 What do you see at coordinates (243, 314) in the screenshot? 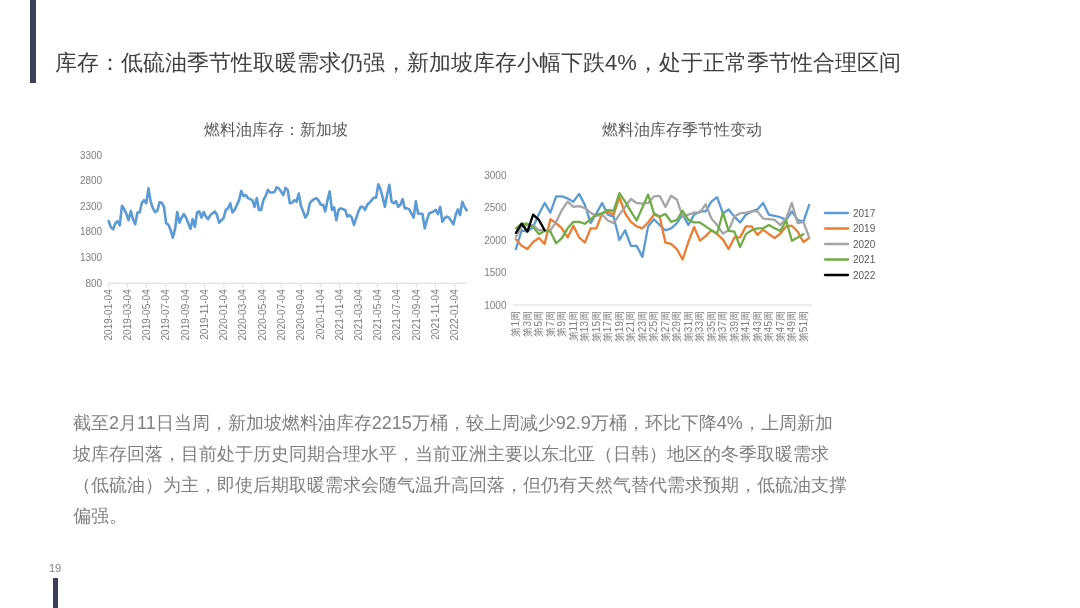
I see `x-tick-label: 2020-03-04` at bounding box center [243, 314].